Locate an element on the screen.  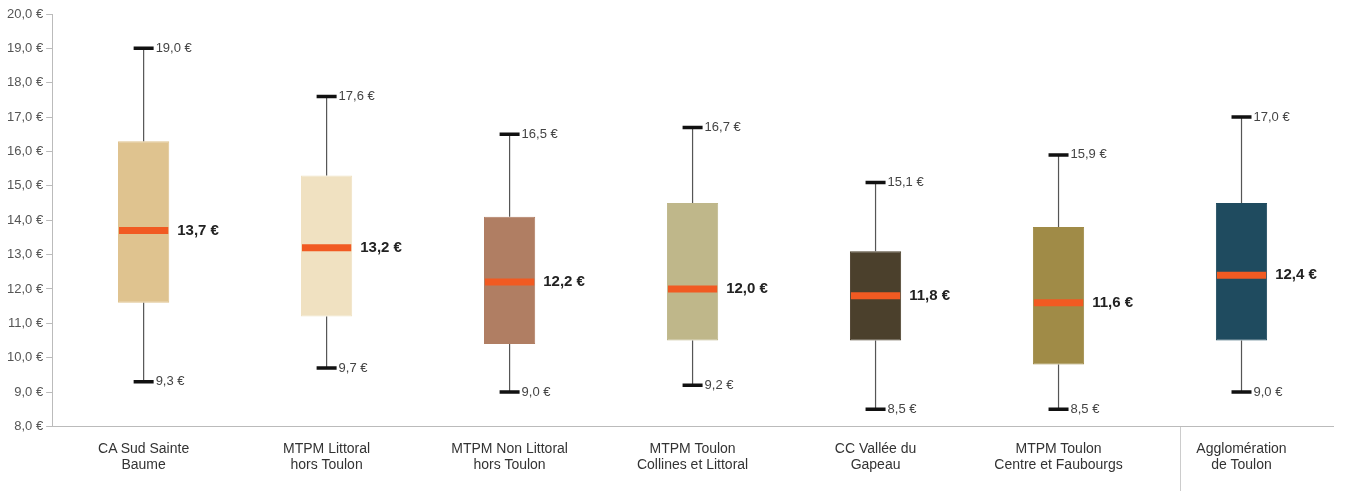
annotation: 9,7 € is located at coordinates (353, 367).